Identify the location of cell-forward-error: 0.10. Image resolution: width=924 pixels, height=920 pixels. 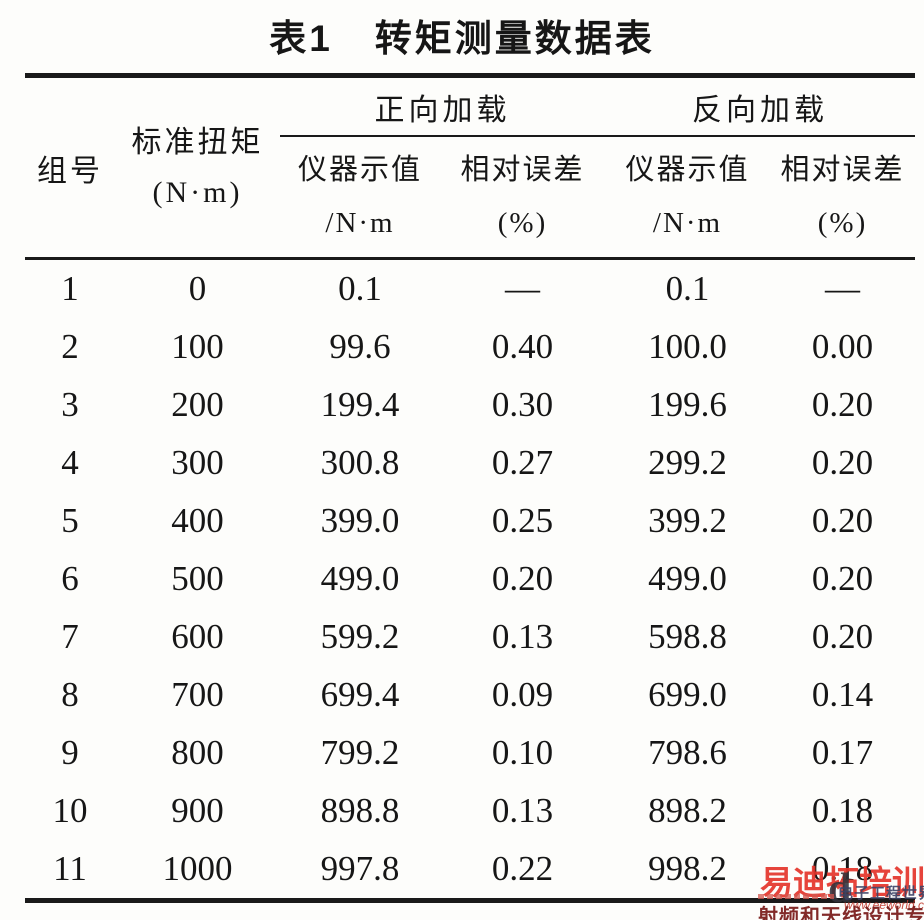
(522, 752).